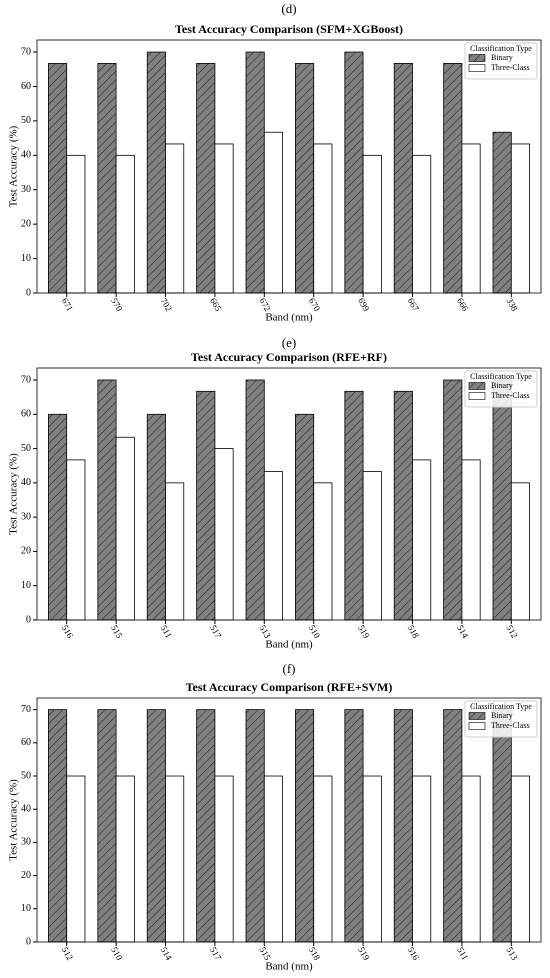 The width and height of the screenshot is (550, 978). What do you see at coordinates (288, 8) in the screenshot?
I see `panel-label: (d)` at bounding box center [288, 8].